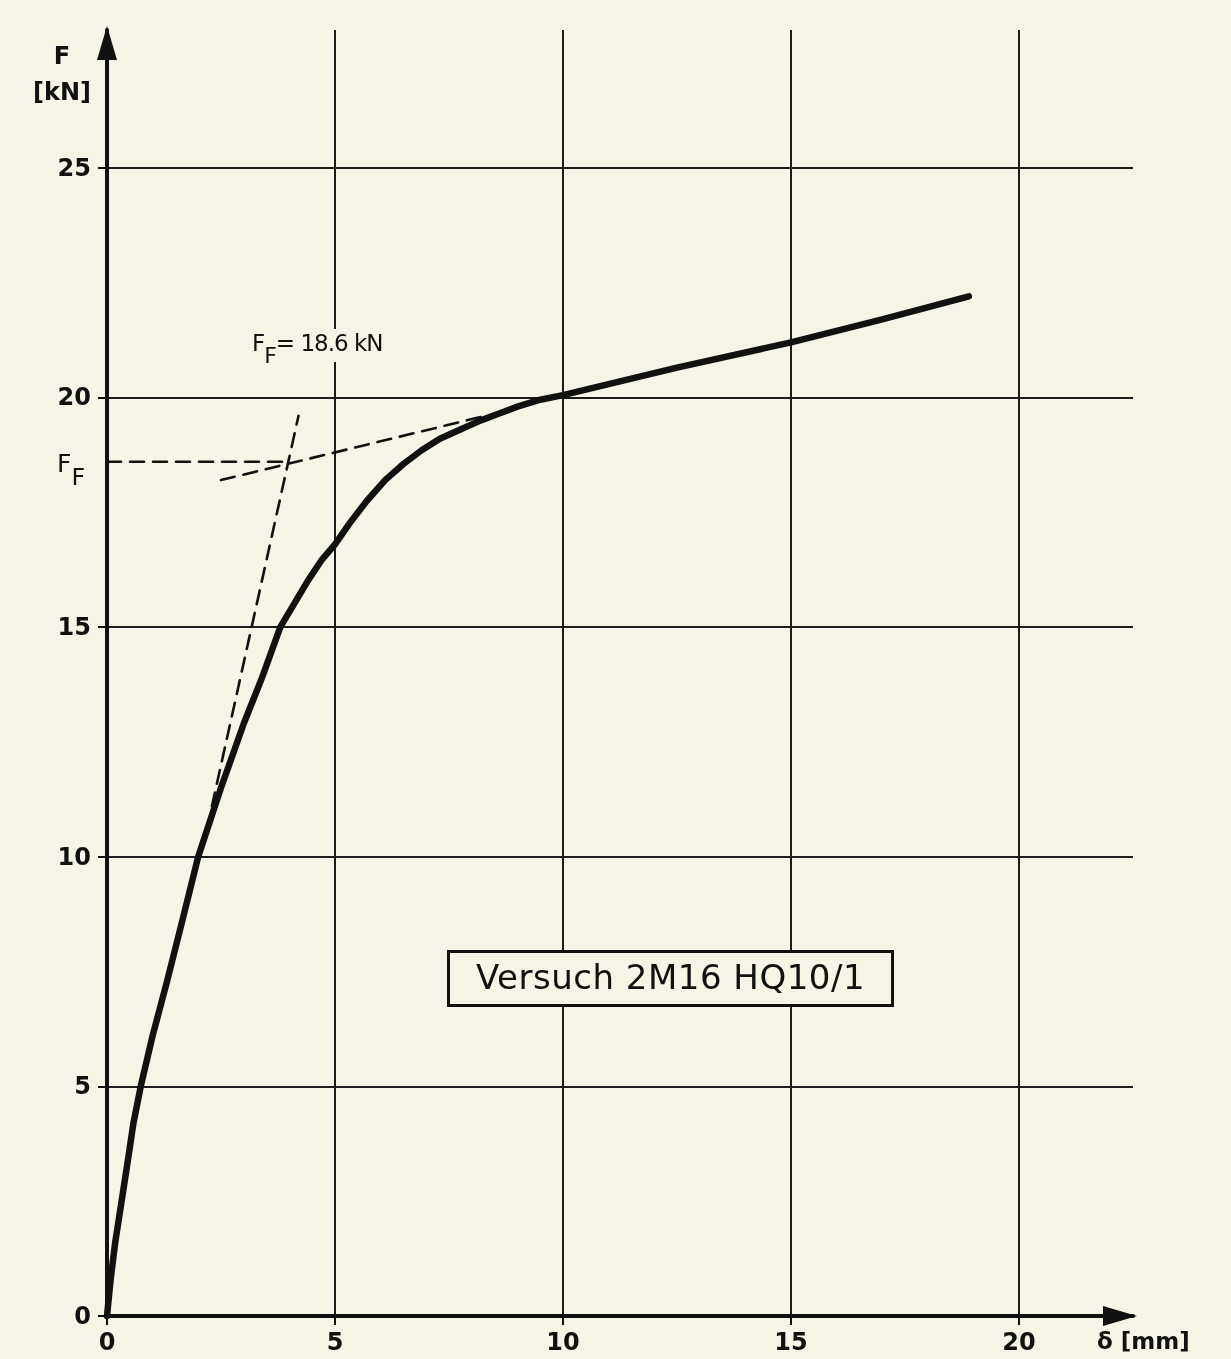 Image resolution: width=1231 pixels, height=1359 pixels. What do you see at coordinates (74, 397) in the screenshot?
I see `y-tick-label: 20` at bounding box center [74, 397].